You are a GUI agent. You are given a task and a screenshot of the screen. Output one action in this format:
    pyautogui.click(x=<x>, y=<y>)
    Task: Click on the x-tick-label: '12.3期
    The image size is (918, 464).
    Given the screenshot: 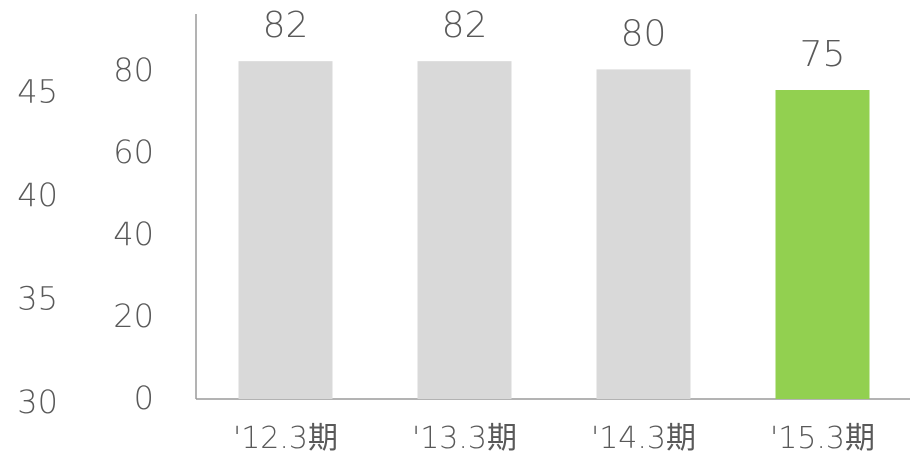 What is the action you would take?
    pyautogui.click(x=285, y=438)
    